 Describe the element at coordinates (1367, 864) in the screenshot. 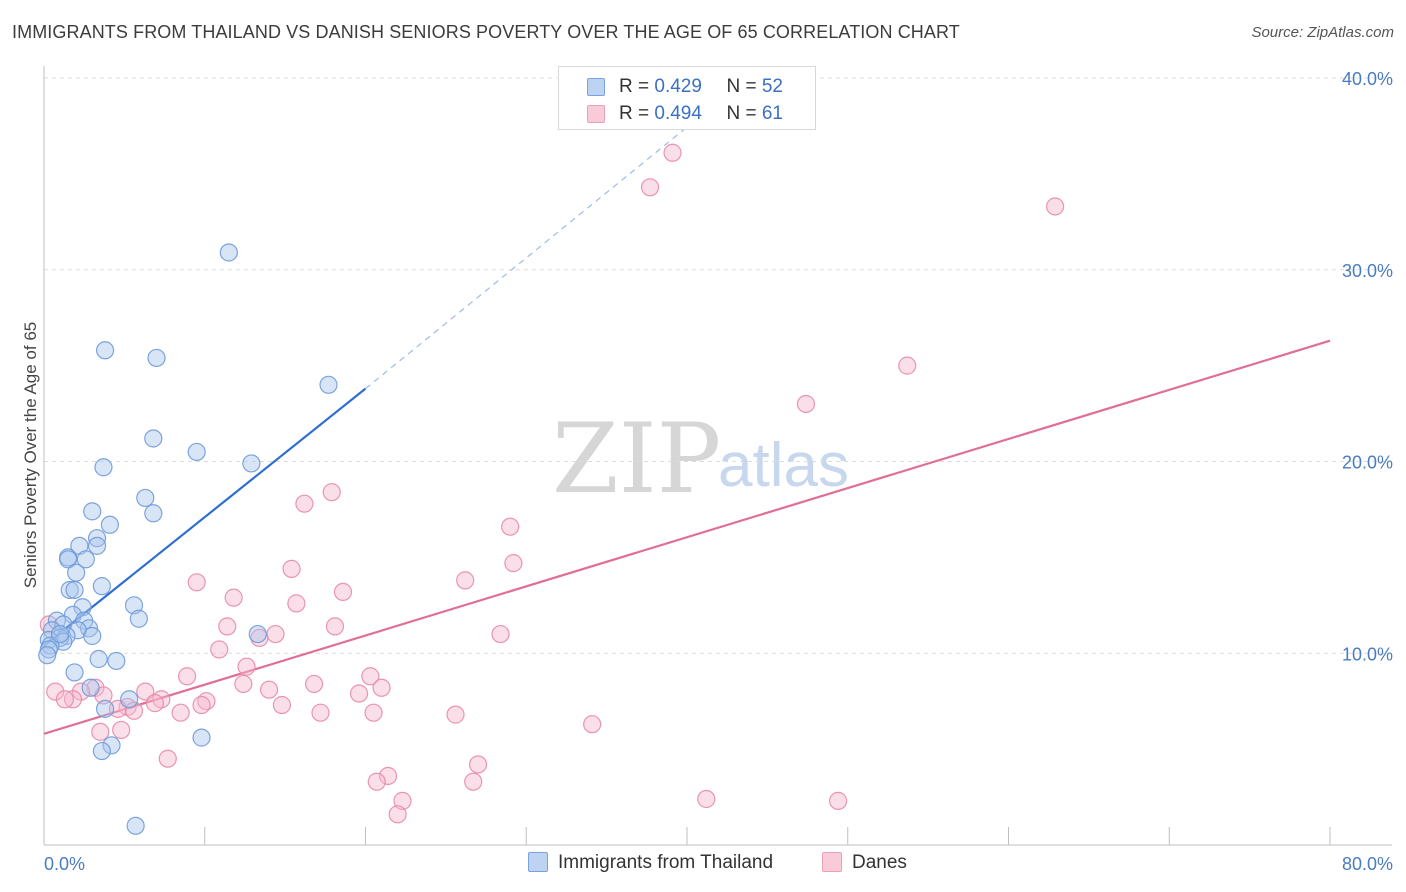

I see `x-tick-label: 80.0%` at that location.